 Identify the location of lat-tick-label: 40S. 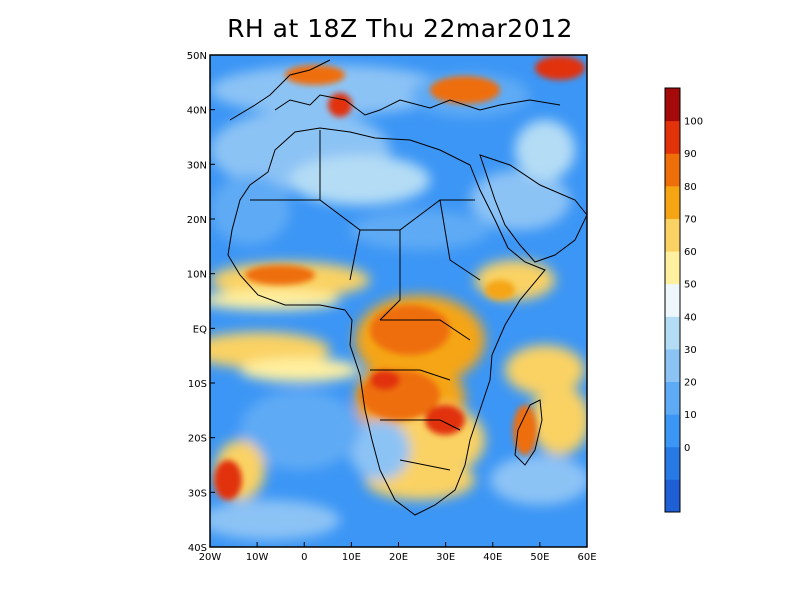
(197, 548).